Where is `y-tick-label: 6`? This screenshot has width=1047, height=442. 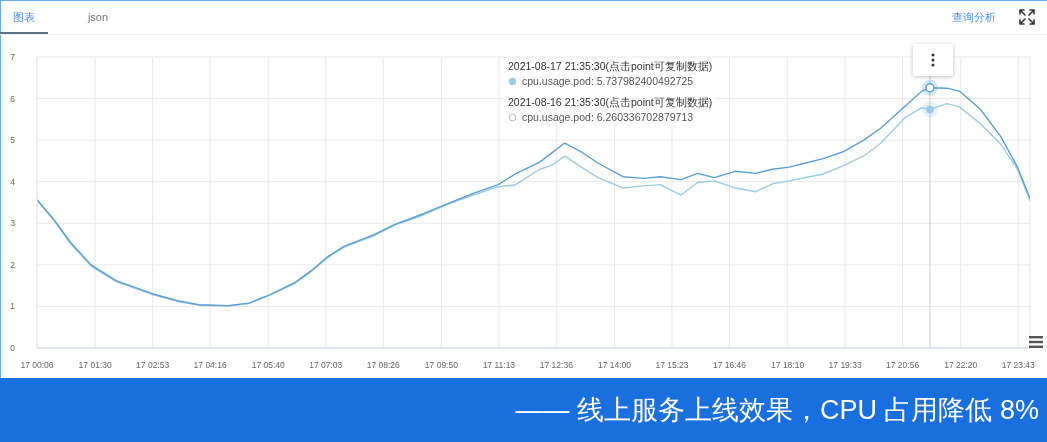
y-tick-label: 6 is located at coordinates (13, 98).